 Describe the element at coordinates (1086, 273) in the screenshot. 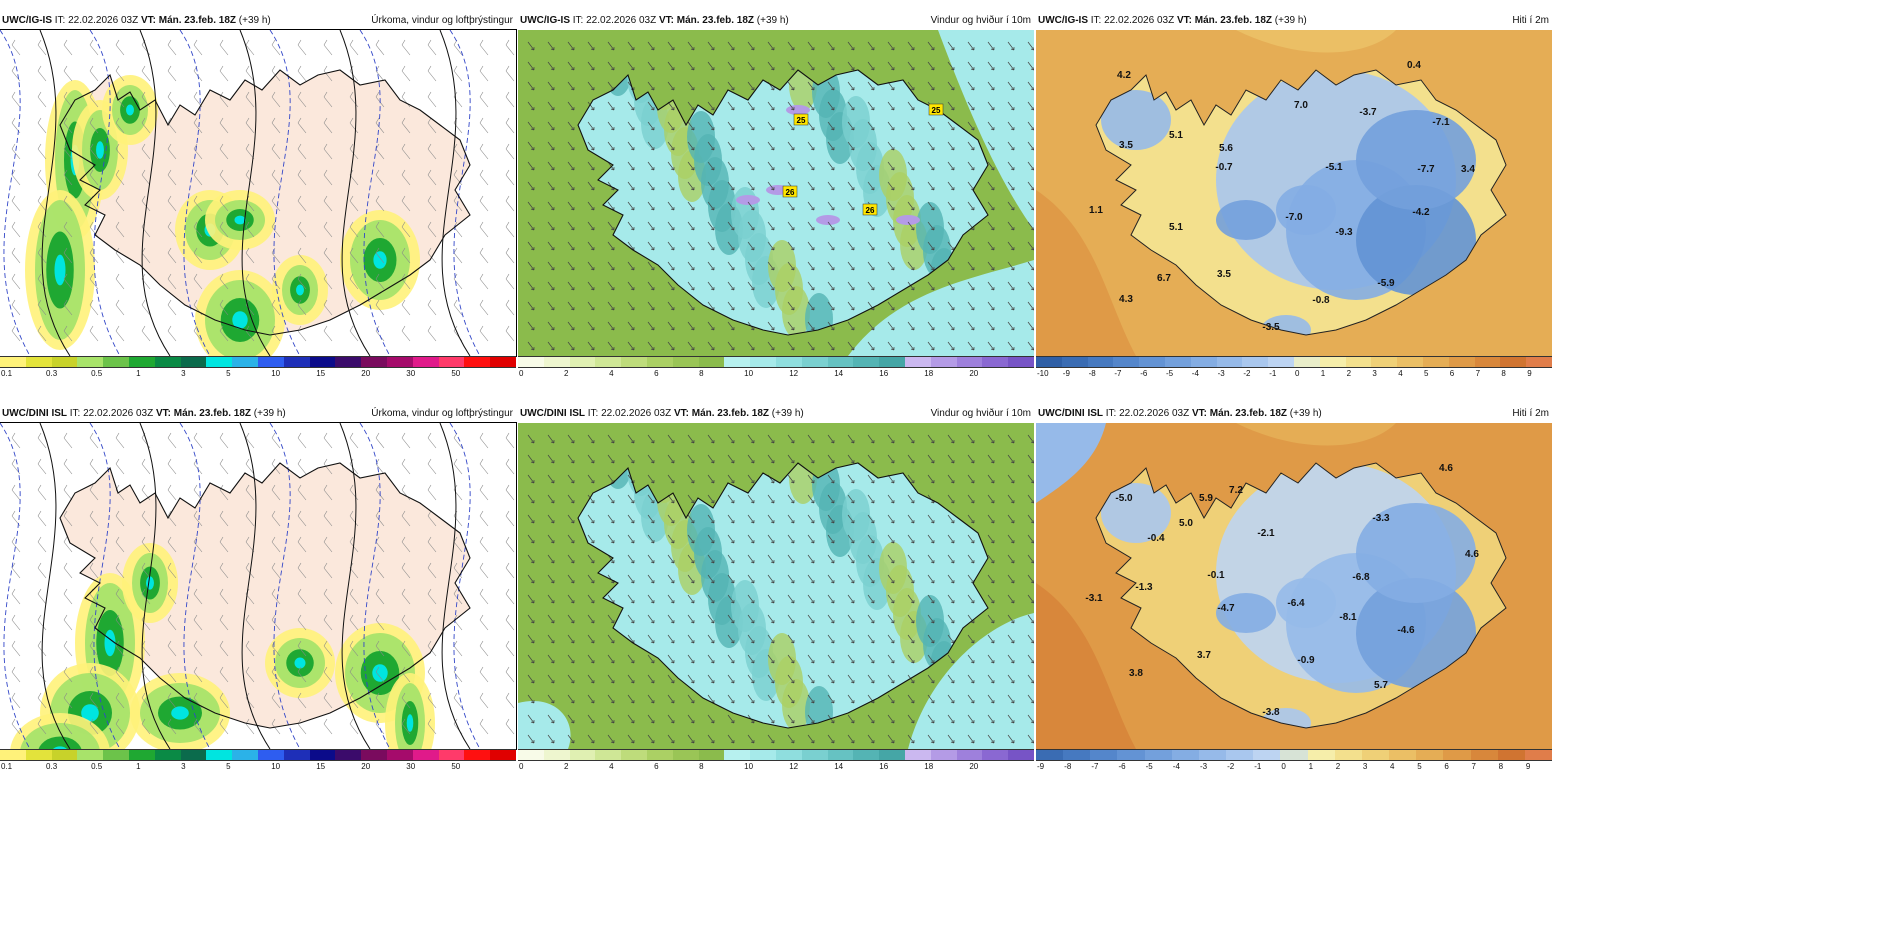

I see `temperature-field` at that location.